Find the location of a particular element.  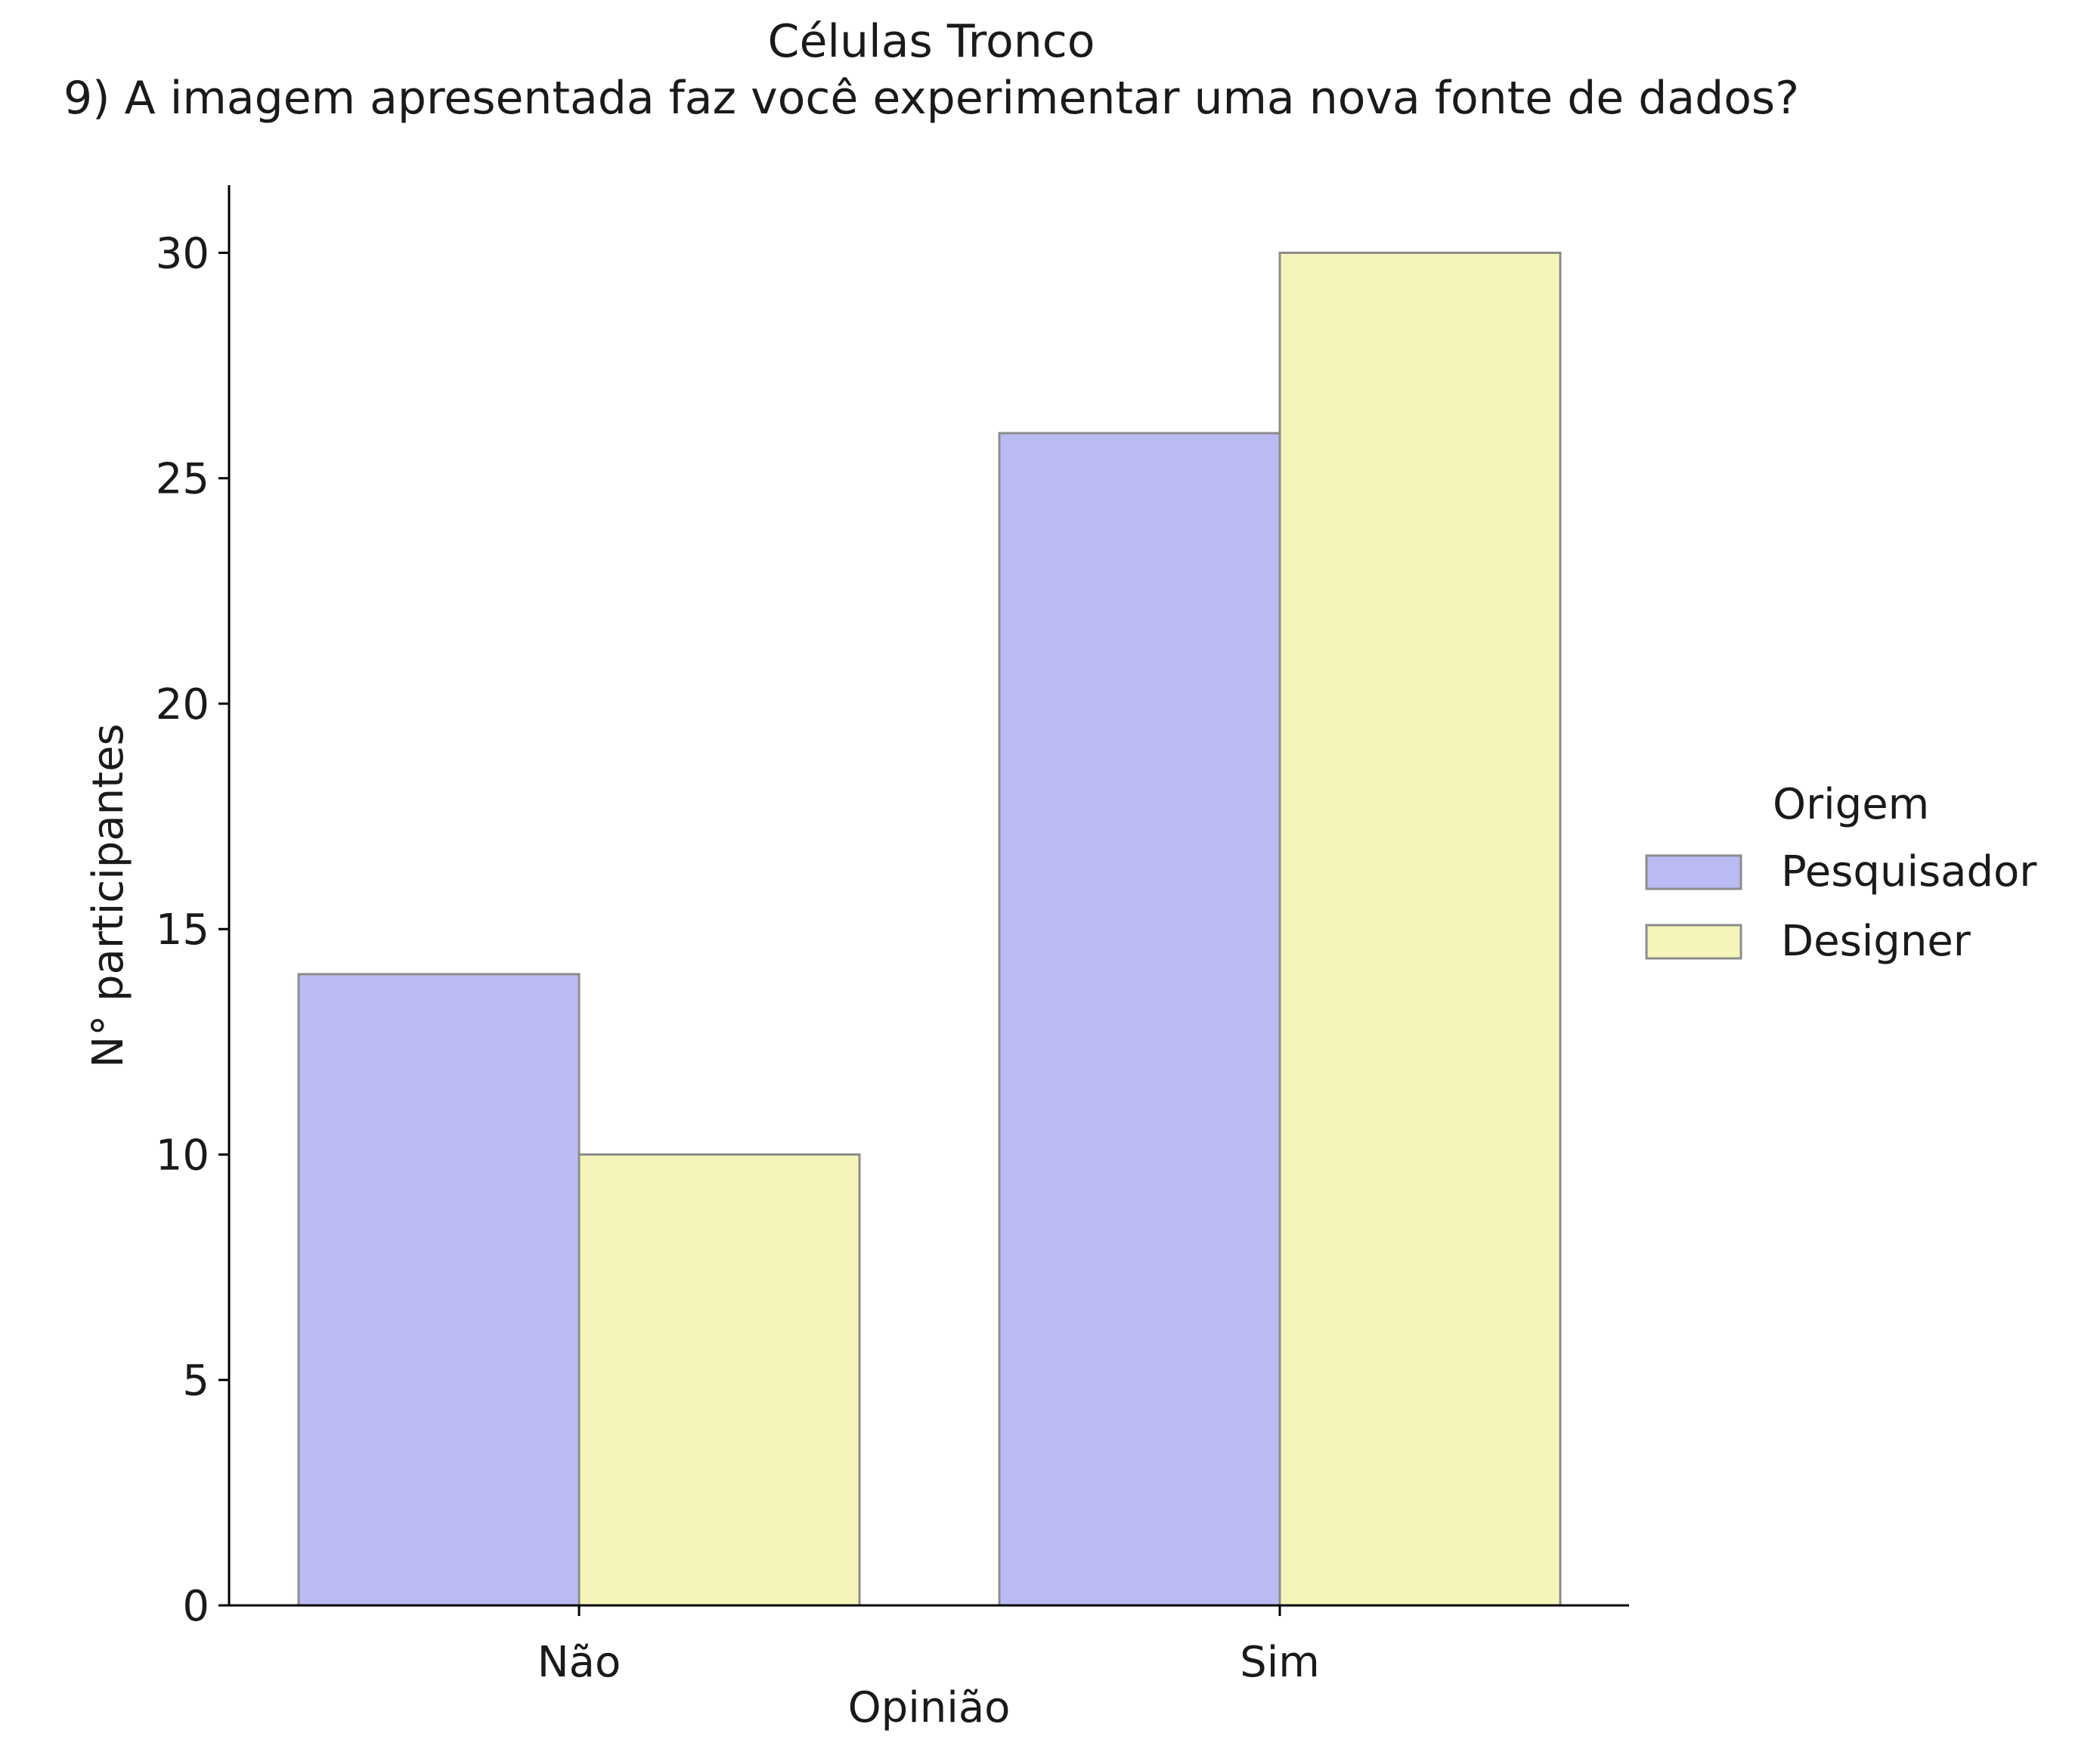

x-tick-label: Não is located at coordinates (579, 1662).